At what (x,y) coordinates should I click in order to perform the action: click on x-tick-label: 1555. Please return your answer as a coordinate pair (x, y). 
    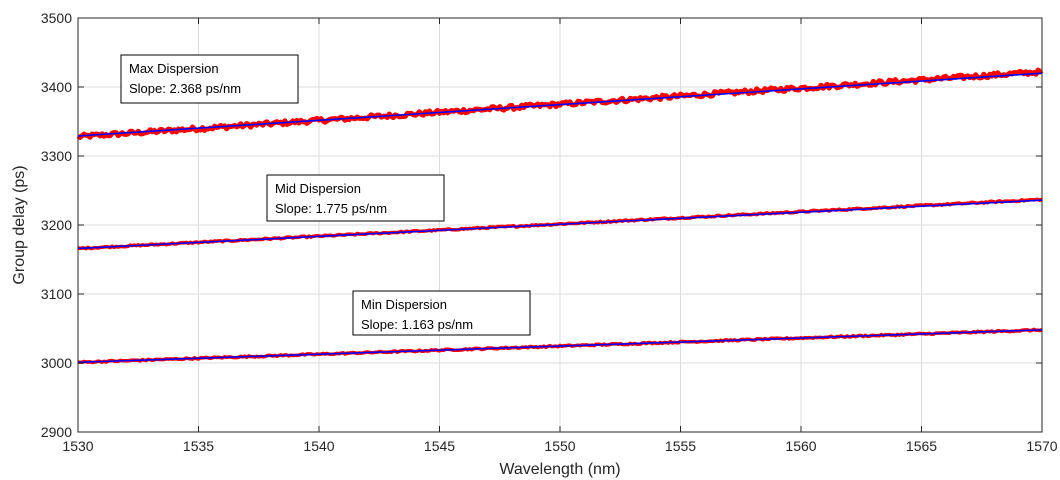
    Looking at the image, I should click on (680, 446).